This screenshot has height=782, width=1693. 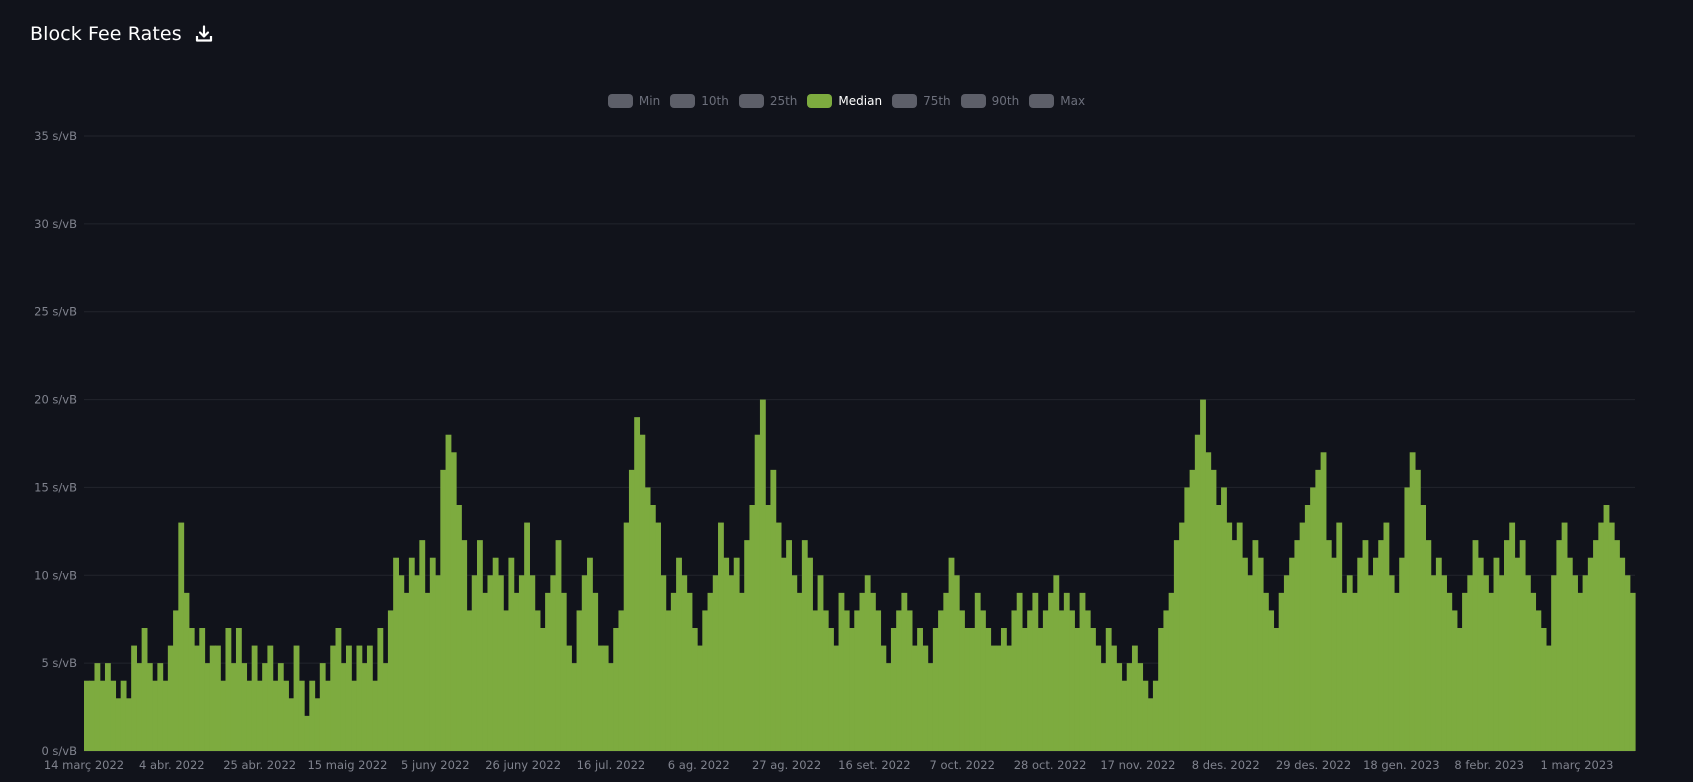 What do you see at coordinates (204, 34) in the screenshot?
I see `download-button` at bounding box center [204, 34].